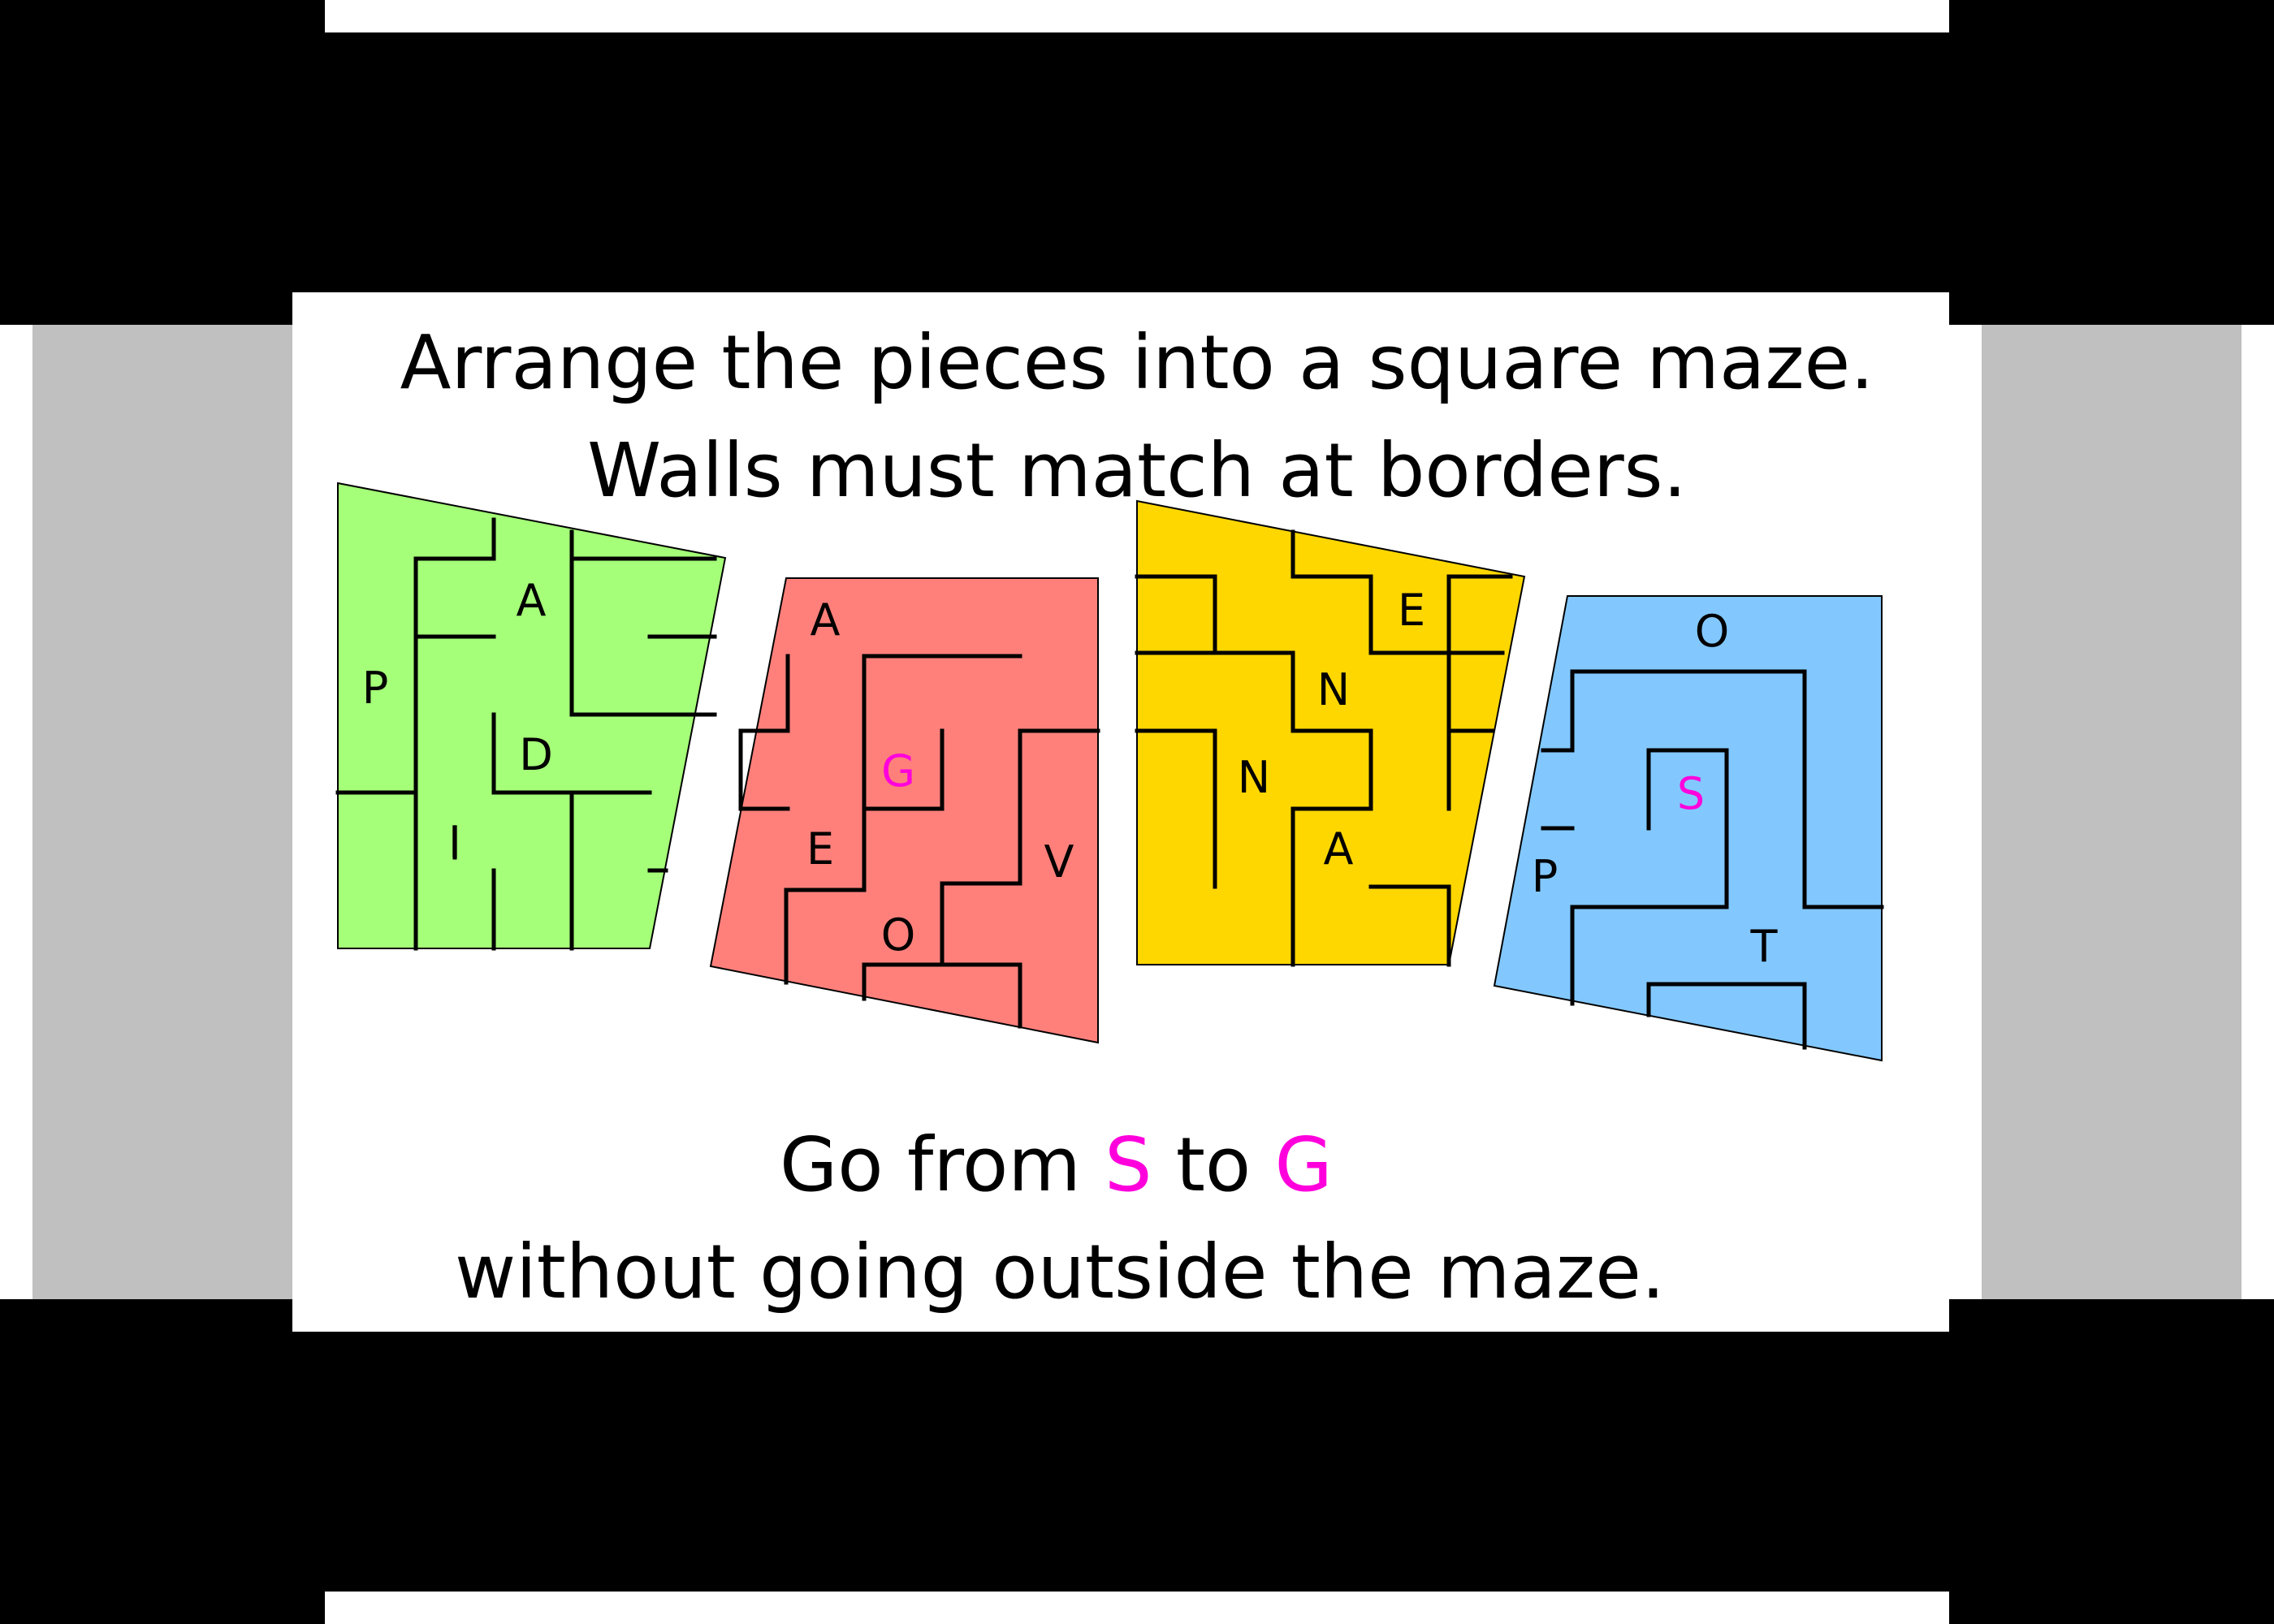 The width and height of the screenshot is (2274, 1624). I want to click on maze-piece-blue: O S P T, so click(1689, 829).